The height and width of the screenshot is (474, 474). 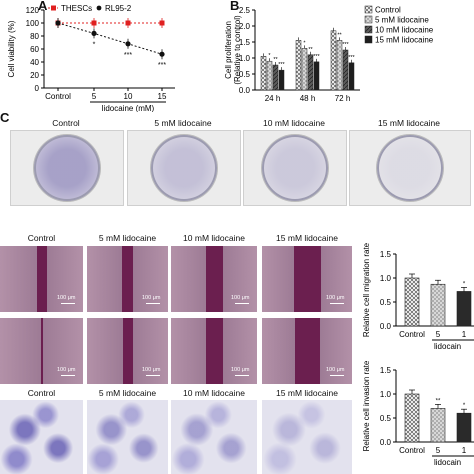 I want to click on wound-column-label: 5 mM lidocaine, so click(x=127, y=238).